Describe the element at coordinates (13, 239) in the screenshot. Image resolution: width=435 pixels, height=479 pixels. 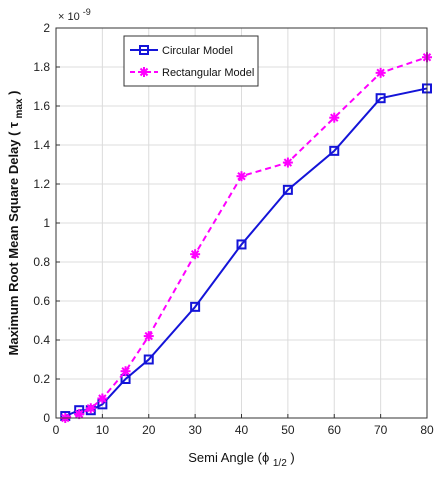
I see `y-axis-label-main: Maximum Root Mean Square Delay ( τ` at that location.